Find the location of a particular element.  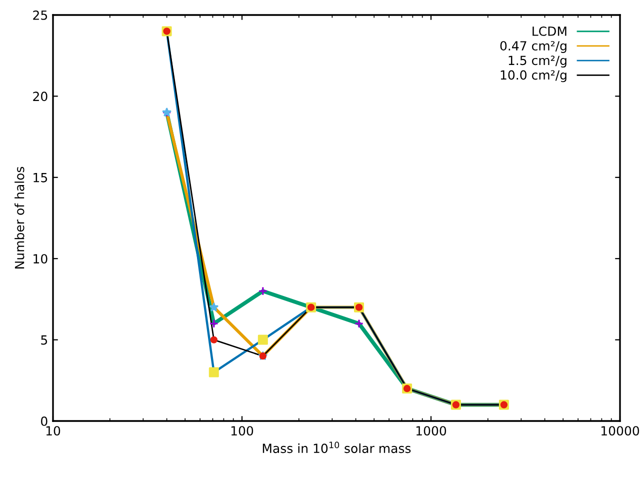

y-tick-label: 5 is located at coordinates (44, 340).